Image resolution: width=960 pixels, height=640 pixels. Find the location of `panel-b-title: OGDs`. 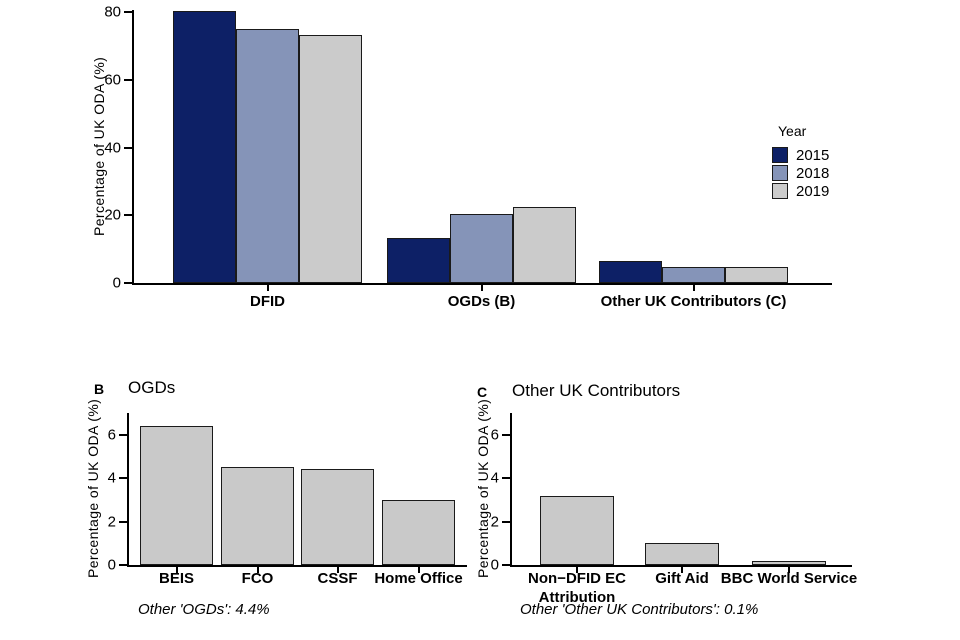

panel-b-title: OGDs is located at coordinates (152, 387).